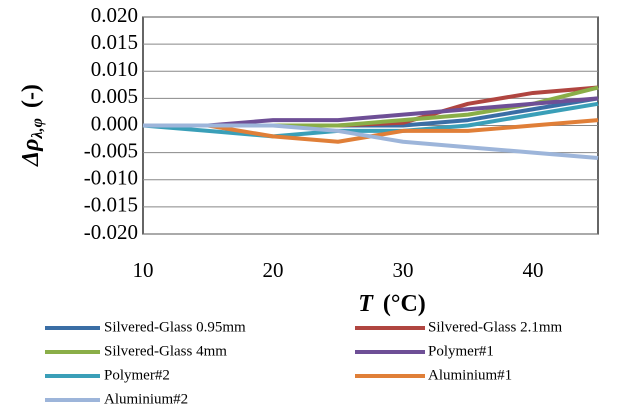 Image resolution: width=620 pixels, height=410 pixels. Describe the element at coordinates (461, 351) in the screenshot. I see `legend-label: Polymer#1` at that location.